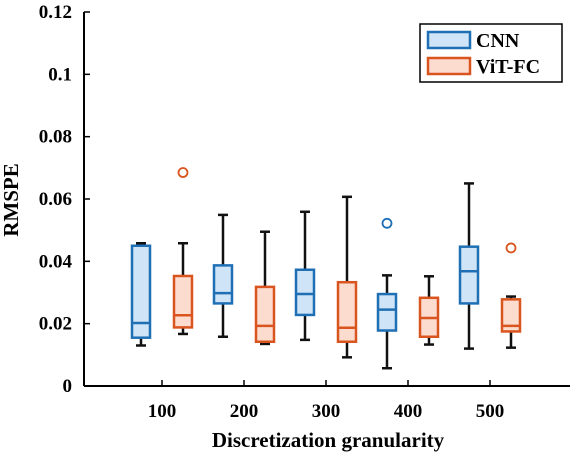  What do you see at coordinates (498, 41) in the screenshot?
I see `legend-label-cnn: CNN` at bounding box center [498, 41].